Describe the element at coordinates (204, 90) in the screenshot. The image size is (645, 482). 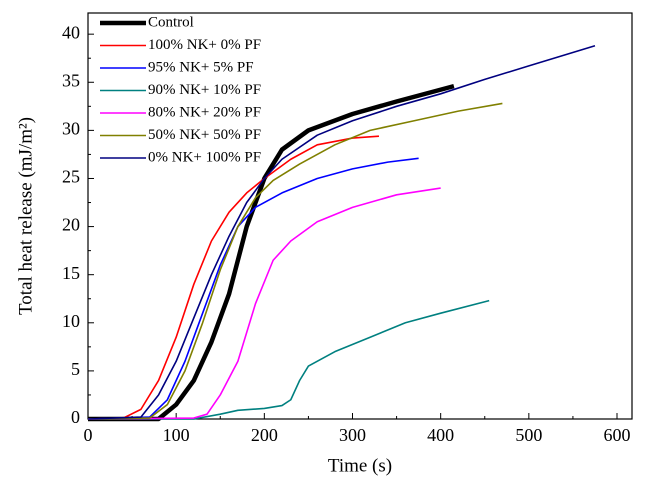
I see `legend-label: 90% NK+ 10% PF` at that location.